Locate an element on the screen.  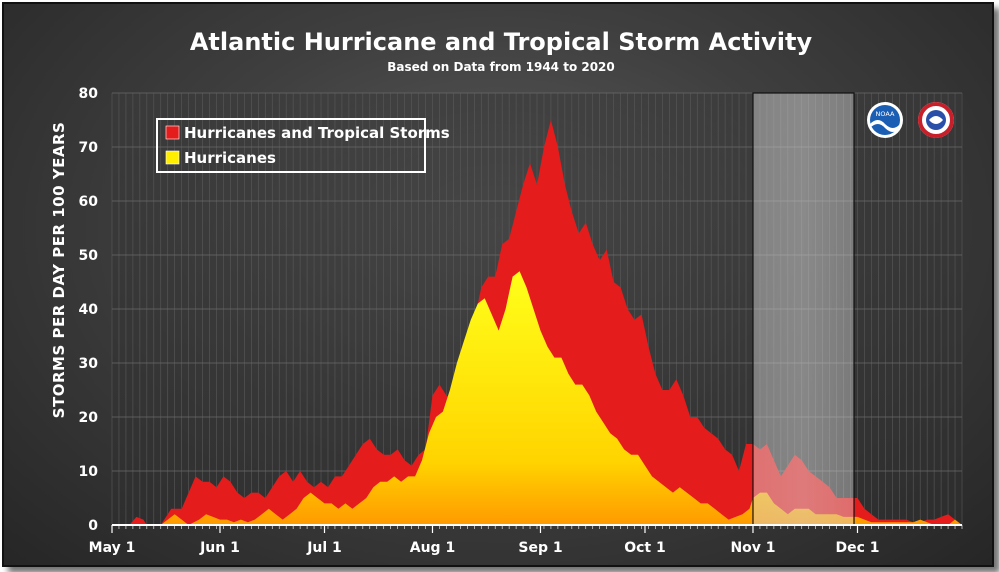
y-tick-label: 30 is located at coordinates (89, 364).